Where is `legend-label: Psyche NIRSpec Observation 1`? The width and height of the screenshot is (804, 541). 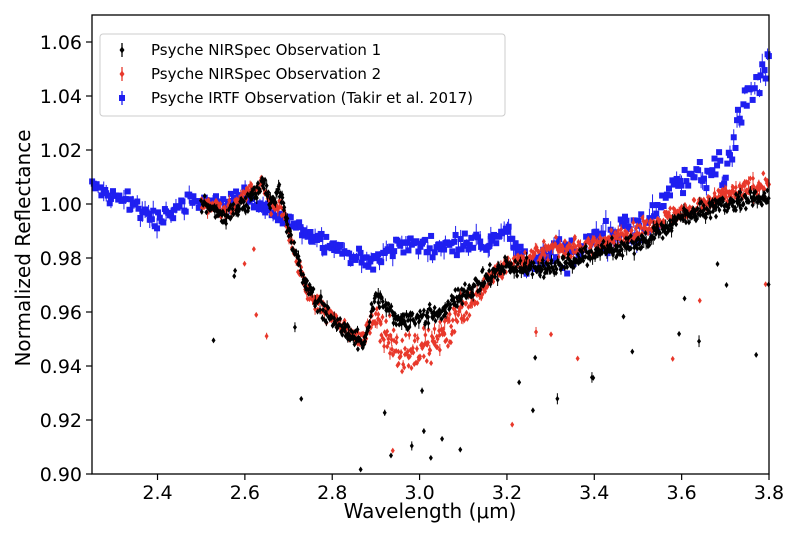
legend-label: Psyche NIRSpec Observation 1 is located at coordinates (266, 50).